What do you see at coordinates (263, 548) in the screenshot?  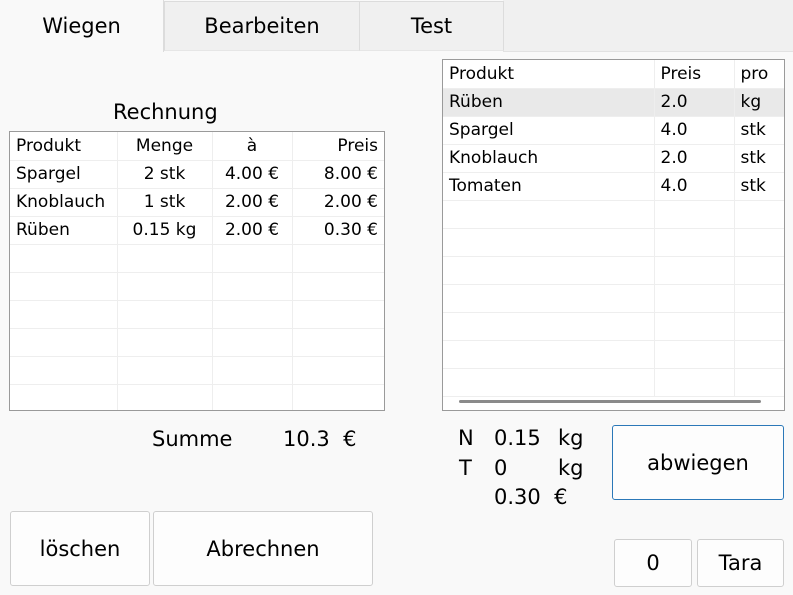 I see `checkout-button: Abrechnen` at bounding box center [263, 548].